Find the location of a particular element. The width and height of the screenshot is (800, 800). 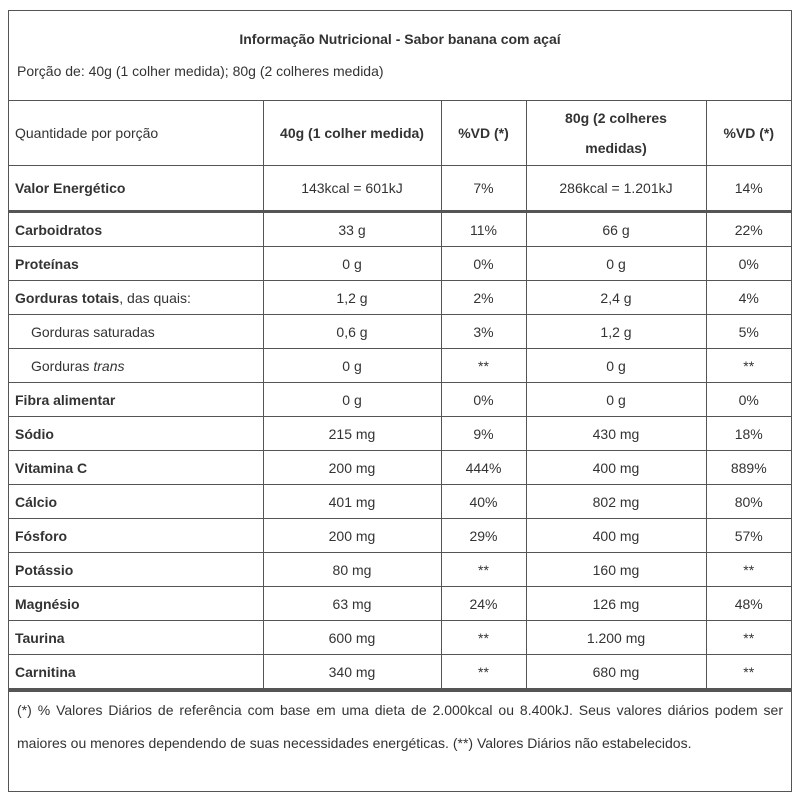

row-label: Gorduras trans is located at coordinates (136, 365).